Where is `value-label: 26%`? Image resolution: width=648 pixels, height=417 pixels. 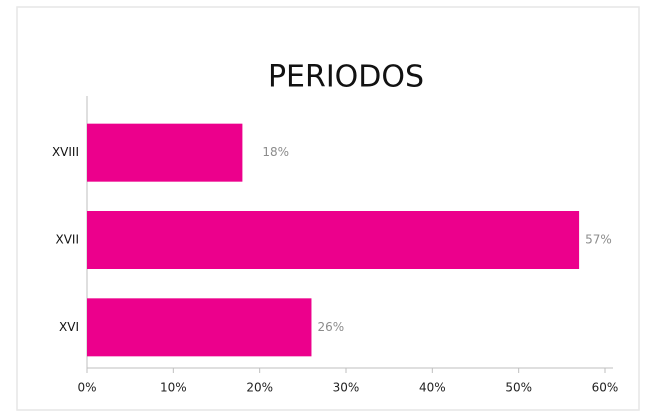
value-label: 26% is located at coordinates (330, 327).